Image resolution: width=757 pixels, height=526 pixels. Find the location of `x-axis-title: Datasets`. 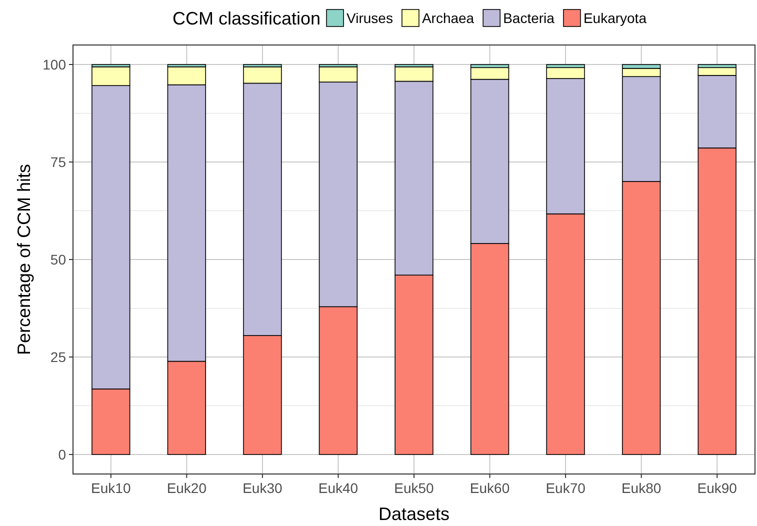

x-axis-title: Datasets is located at coordinates (414, 514).